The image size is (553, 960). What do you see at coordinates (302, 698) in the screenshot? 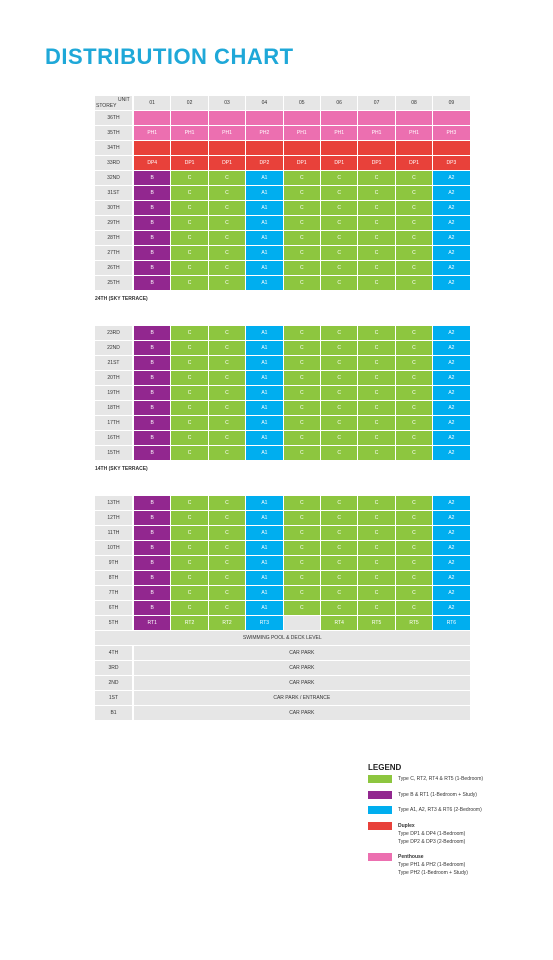
I see `floor-use: CAR PARK / ENTRANCE` at bounding box center [302, 698].